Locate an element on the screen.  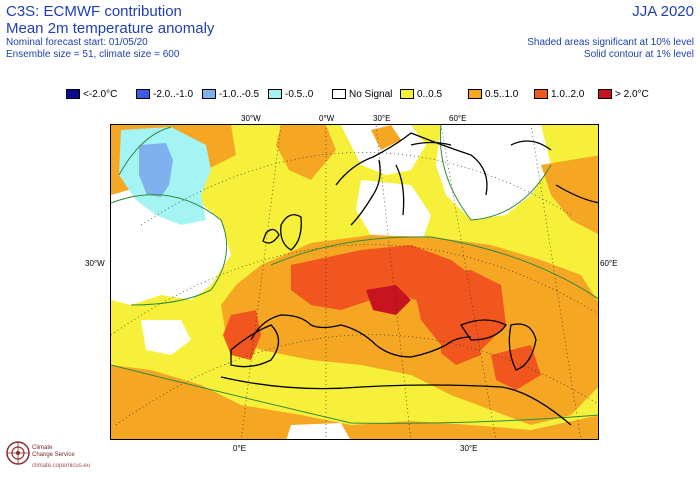
region-orange-siberia is located at coordinates (569, 194).